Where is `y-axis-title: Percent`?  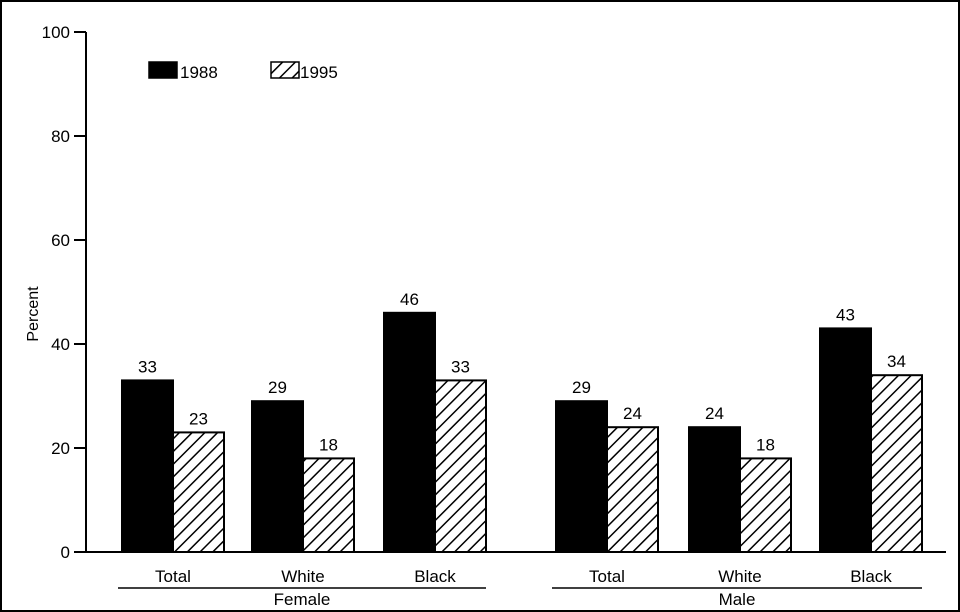 y-axis-title: Percent is located at coordinates (33, 314).